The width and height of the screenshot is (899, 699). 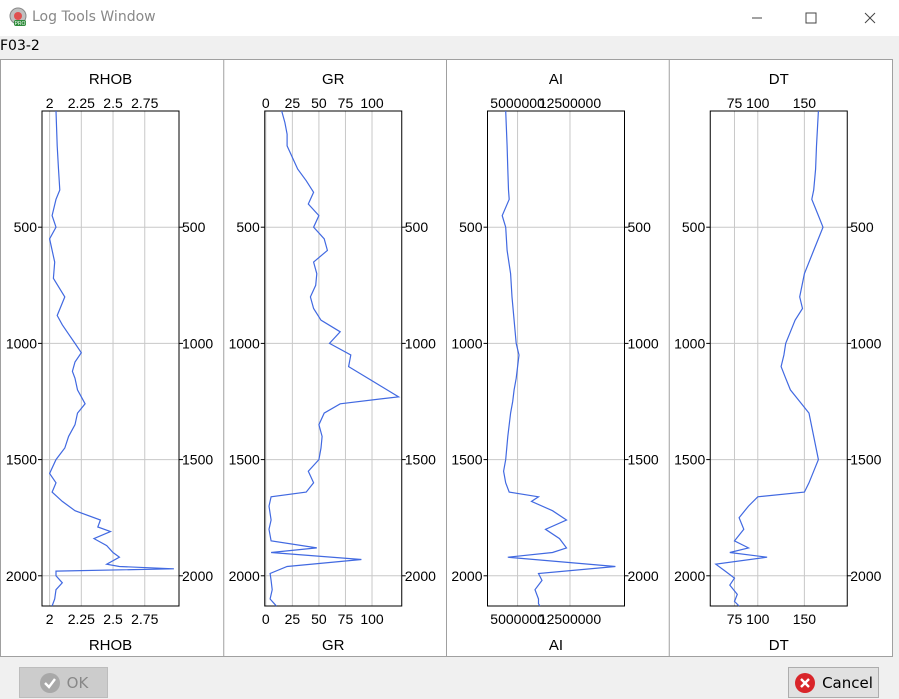 What do you see at coordinates (113, 103) in the screenshot?
I see `x-tick-label-top: 2.5` at bounding box center [113, 103].